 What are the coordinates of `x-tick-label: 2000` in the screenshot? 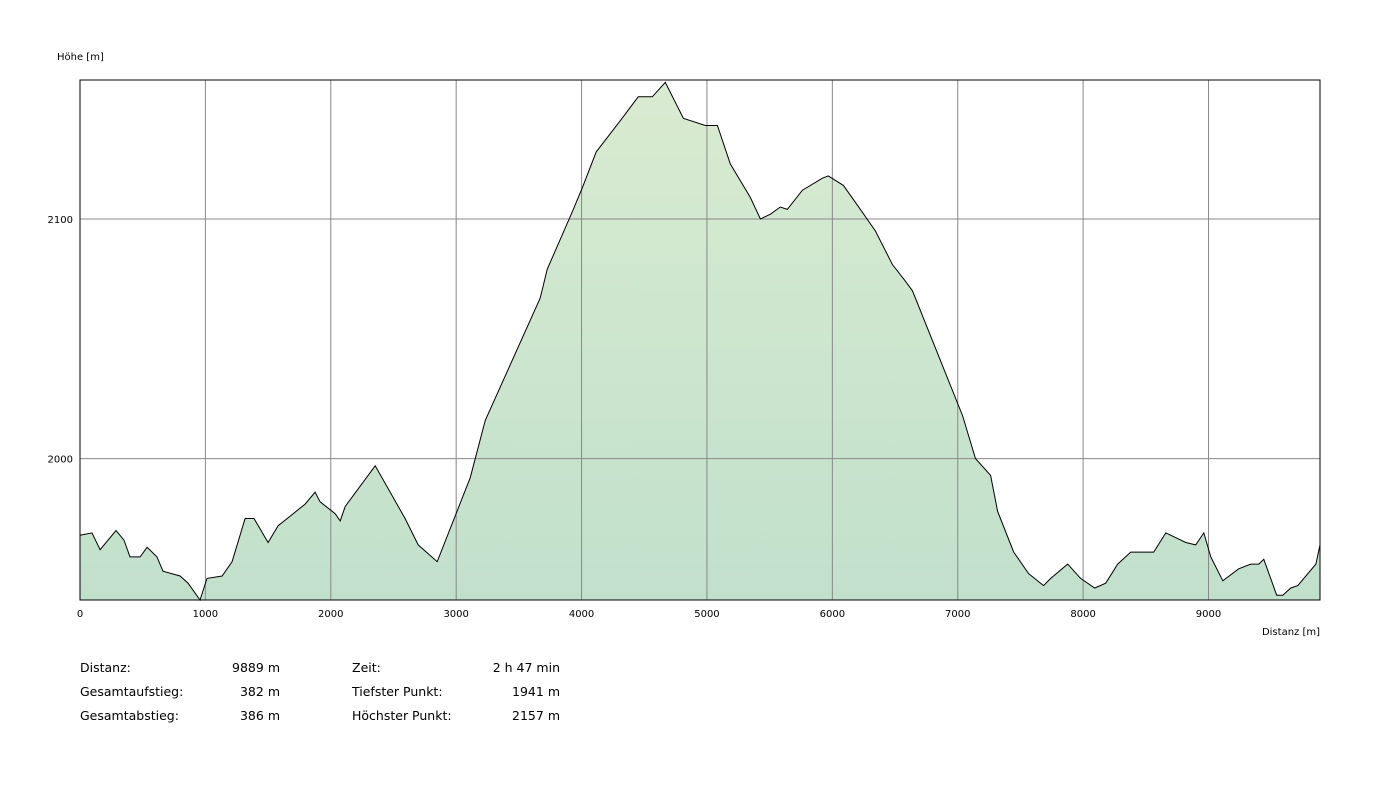 It's located at (330, 614).